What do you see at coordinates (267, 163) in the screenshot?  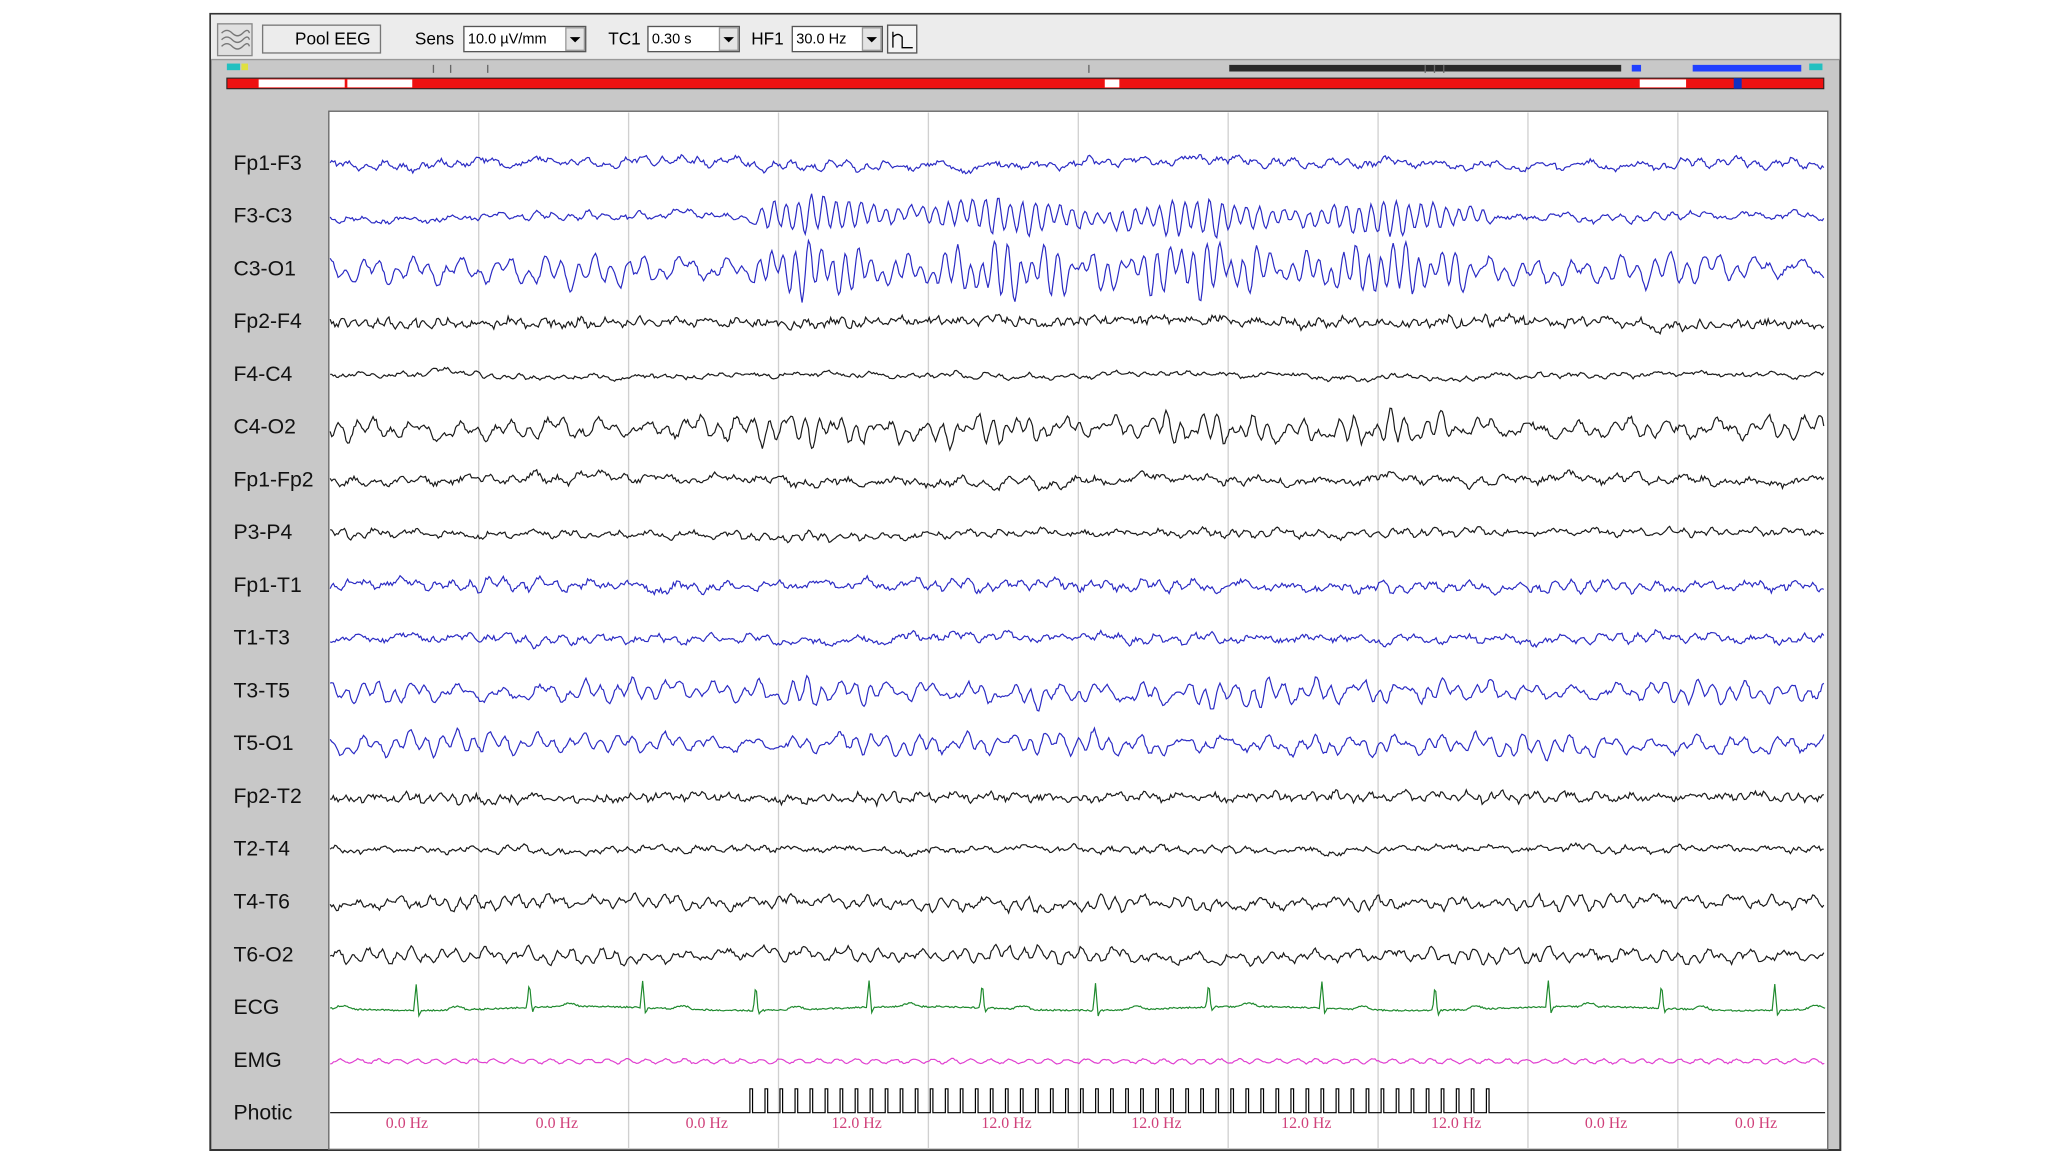 I see `channel-label: Fp1-F3` at bounding box center [267, 163].